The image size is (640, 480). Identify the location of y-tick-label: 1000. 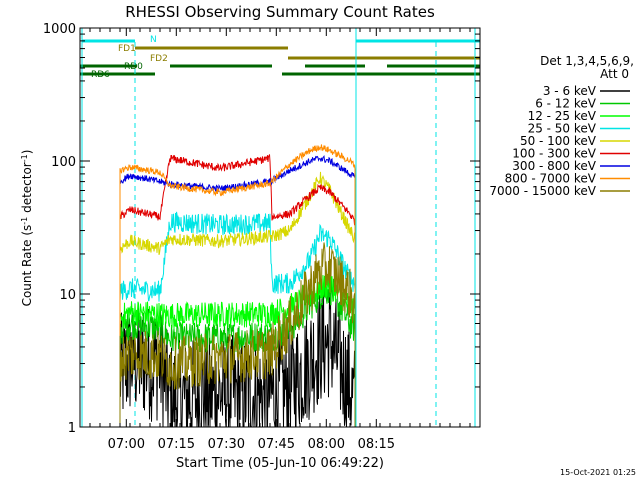
(59, 29).